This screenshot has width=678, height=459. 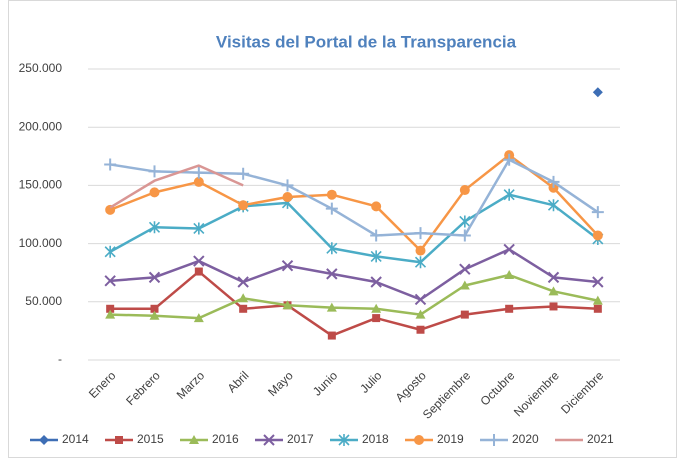 I want to click on y-tick-label: -, so click(x=60, y=359).